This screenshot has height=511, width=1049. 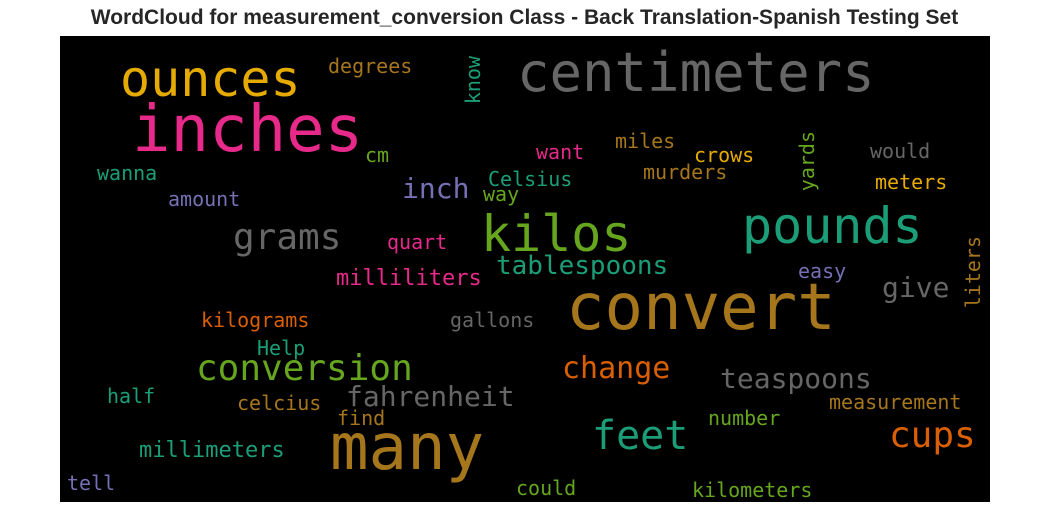 I want to click on word-help: Help, so click(x=281, y=348).